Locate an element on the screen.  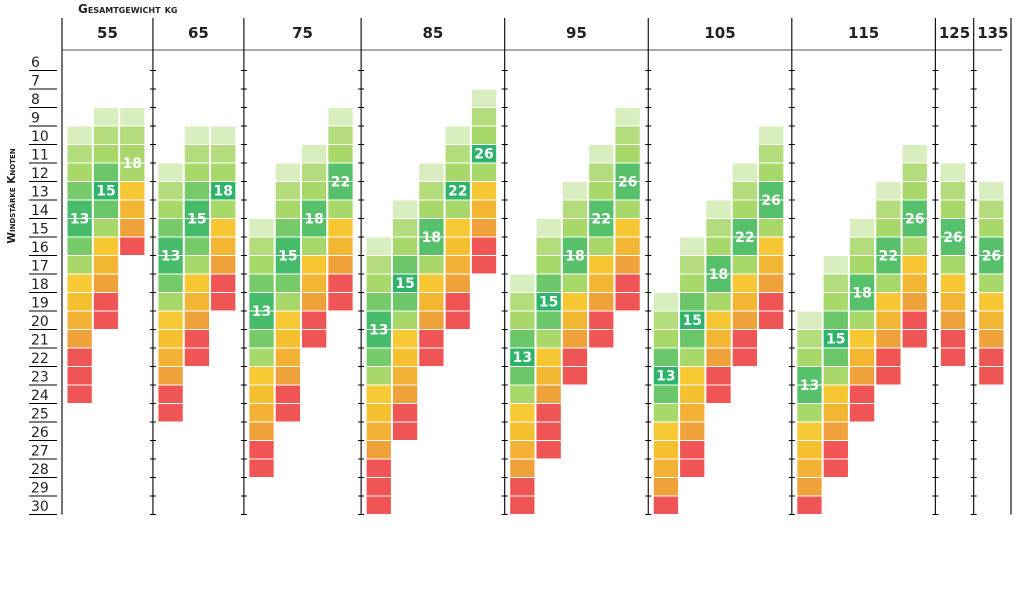
y-tick-label: 15 is located at coordinates (40, 230).